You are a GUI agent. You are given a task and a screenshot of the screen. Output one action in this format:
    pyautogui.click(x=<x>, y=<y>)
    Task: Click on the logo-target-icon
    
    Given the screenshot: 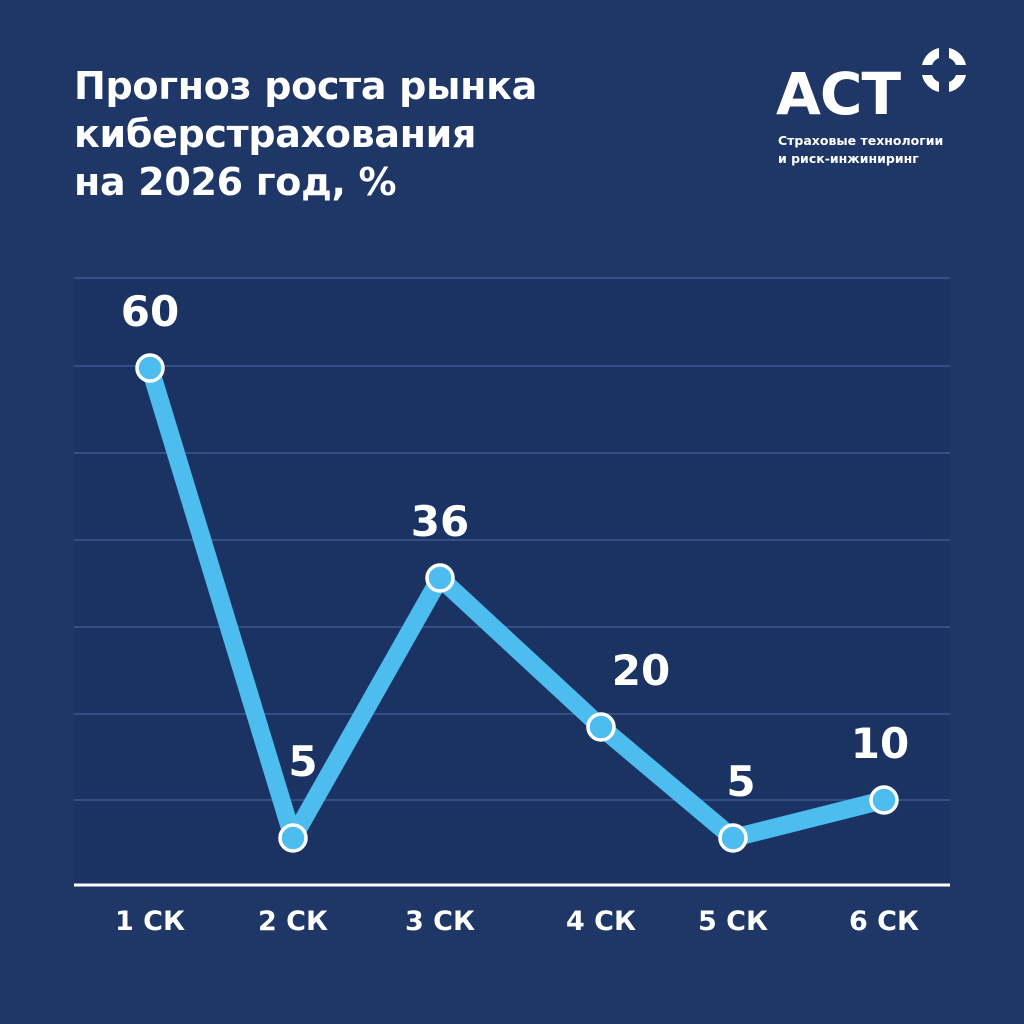 What is the action you would take?
    pyautogui.click(x=944, y=70)
    